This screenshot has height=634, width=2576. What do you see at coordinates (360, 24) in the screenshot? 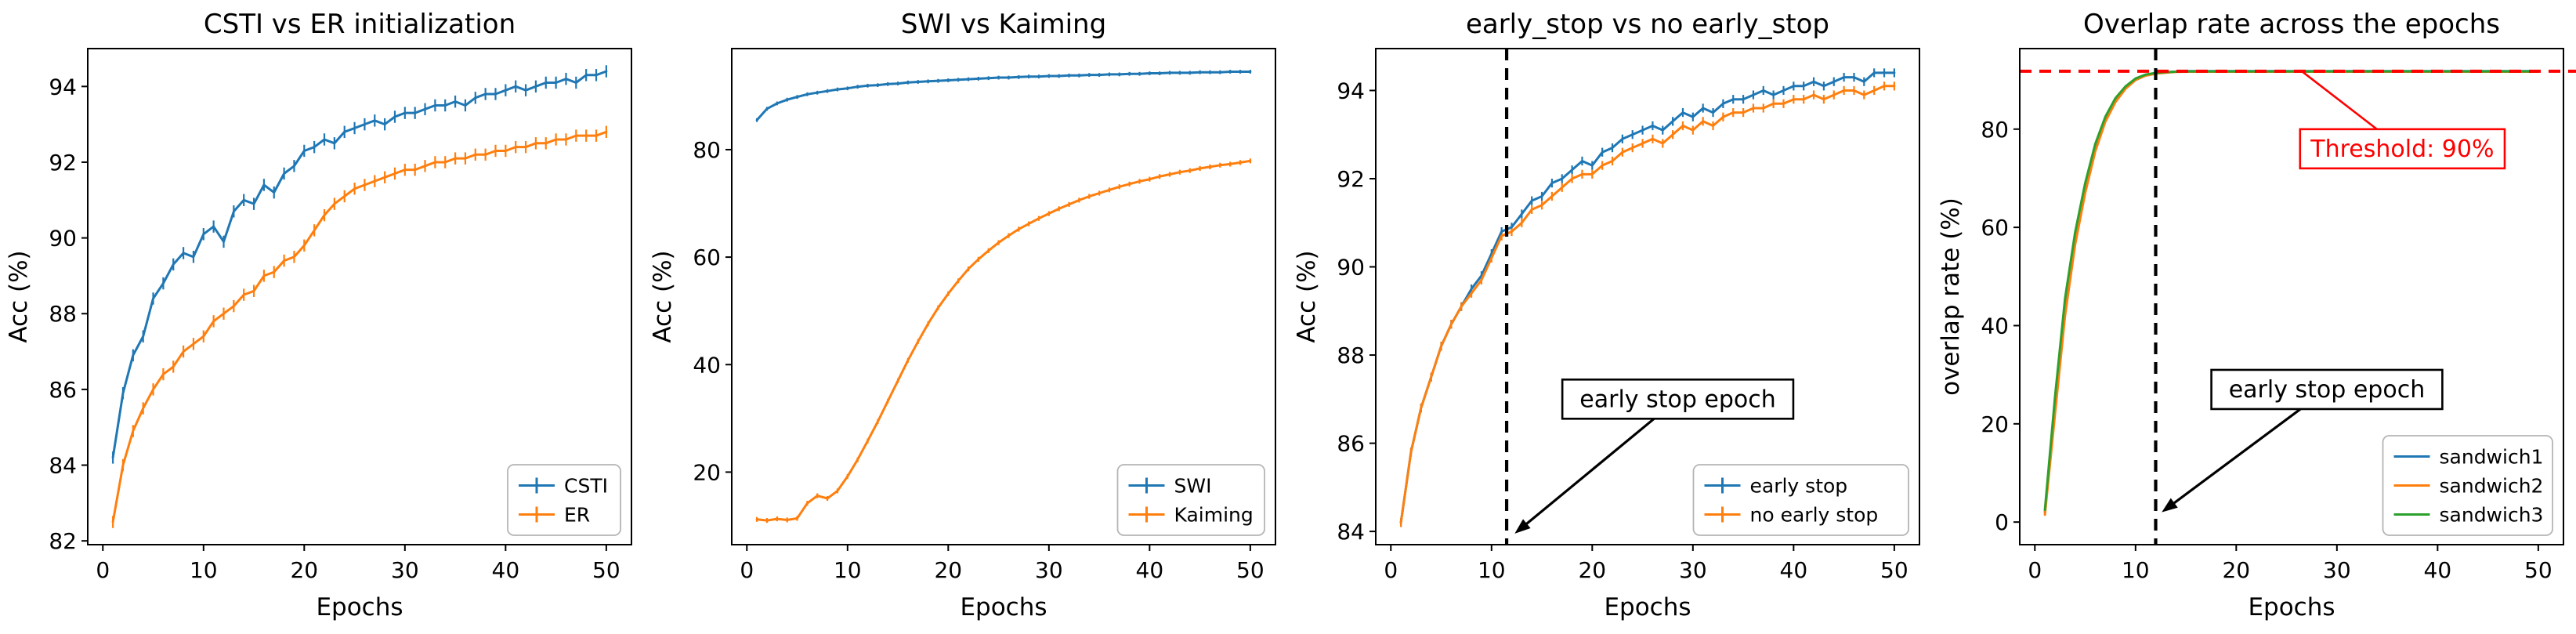
I see `svg-text: CSTI vs ER initialization` at bounding box center [360, 24].